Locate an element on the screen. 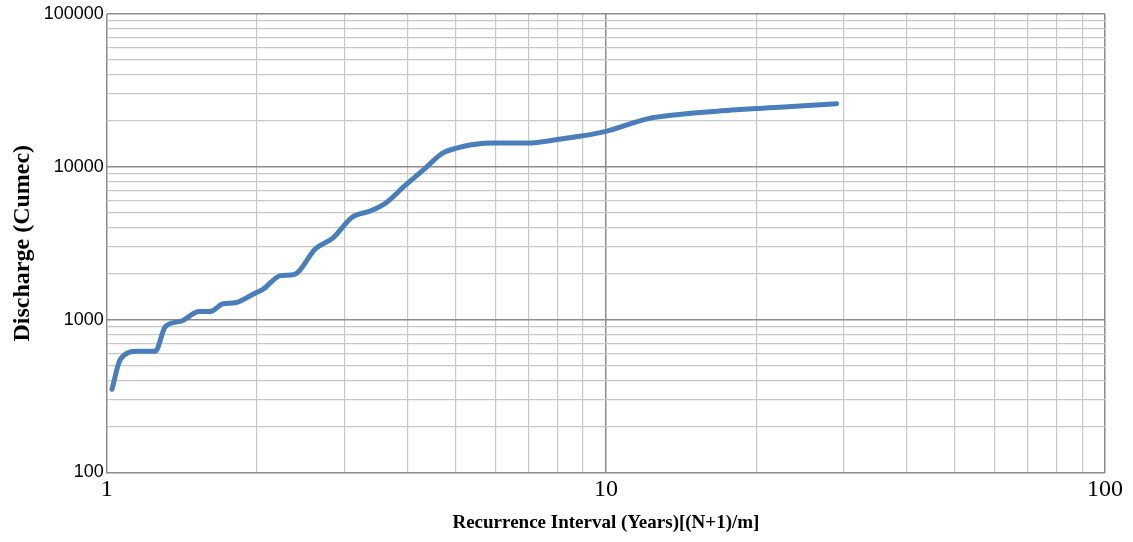 Image resolution: width=1133 pixels, height=542 pixels. y-tick-label: 100000 is located at coordinates (73, 12).